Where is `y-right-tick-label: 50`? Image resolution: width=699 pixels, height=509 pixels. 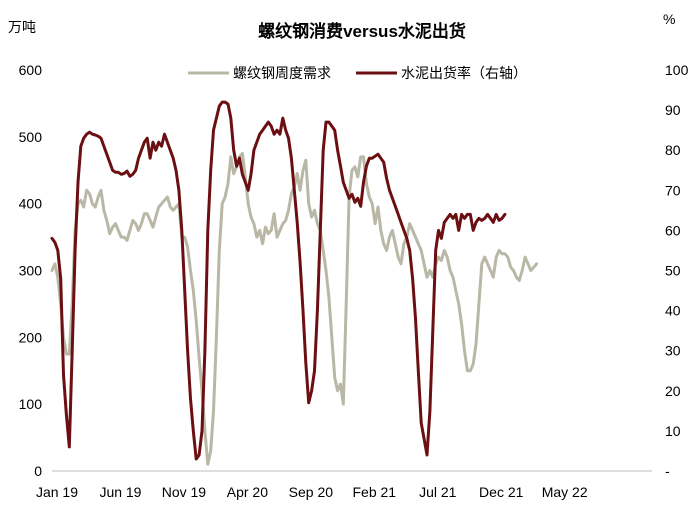 y-right-tick-label: 50 is located at coordinates (673, 271).